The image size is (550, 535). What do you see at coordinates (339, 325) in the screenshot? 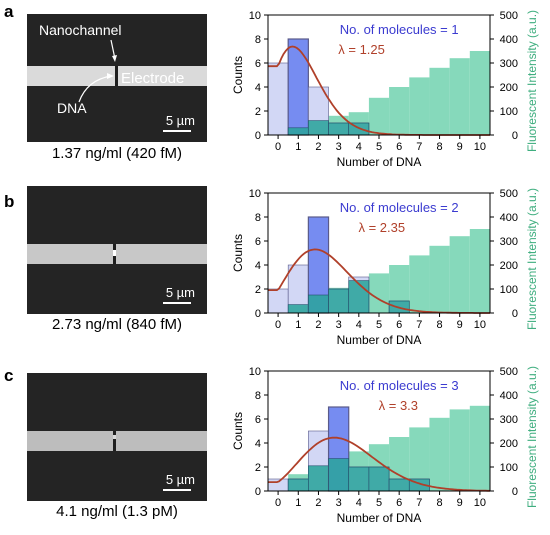
I see `x-tick-label: 3` at bounding box center [339, 325].